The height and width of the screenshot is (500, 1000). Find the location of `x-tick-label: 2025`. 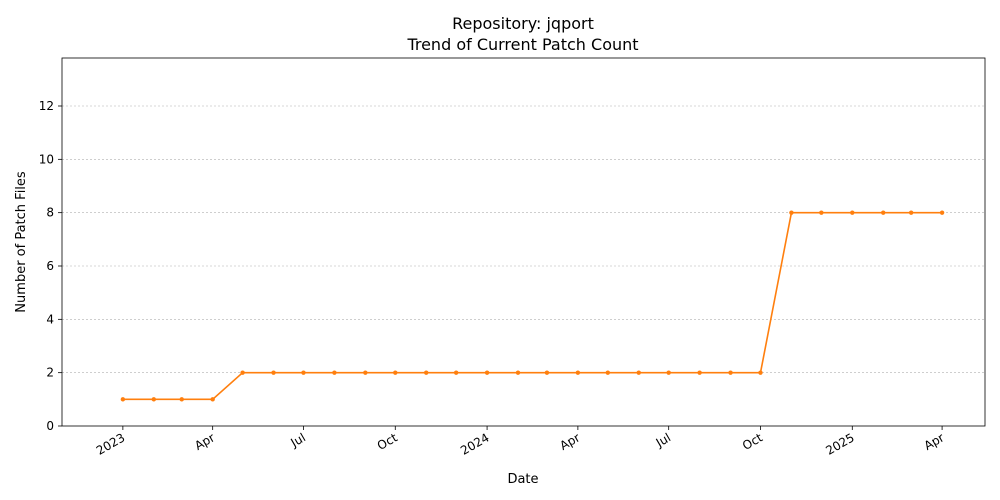

x-tick-label: 2025 is located at coordinates (839, 443).